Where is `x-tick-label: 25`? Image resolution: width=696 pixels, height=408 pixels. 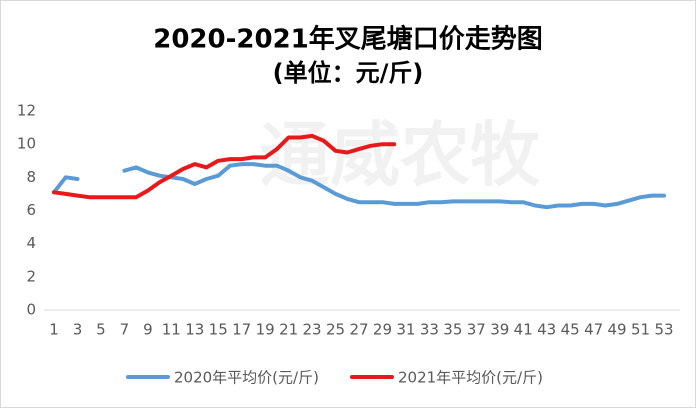
x-tick-label: 25 is located at coordinates (335, 330).